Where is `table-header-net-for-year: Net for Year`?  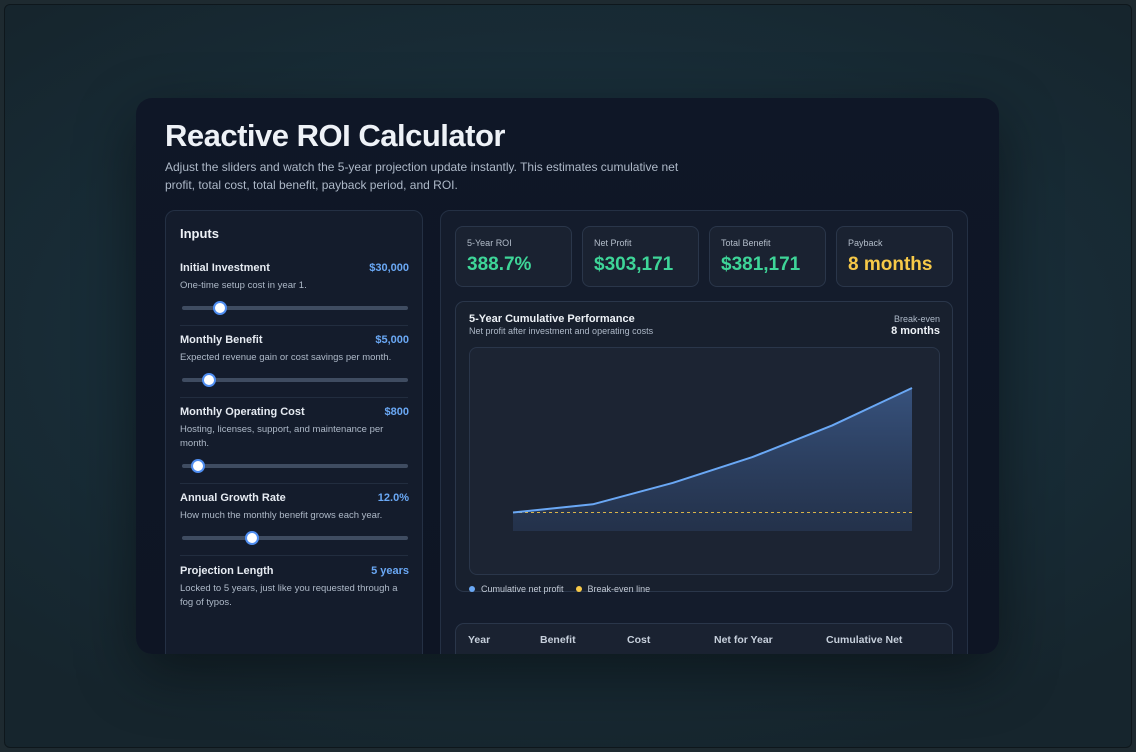
table-header-net-for-year: Net for Year is located at coordinates (743, 640).